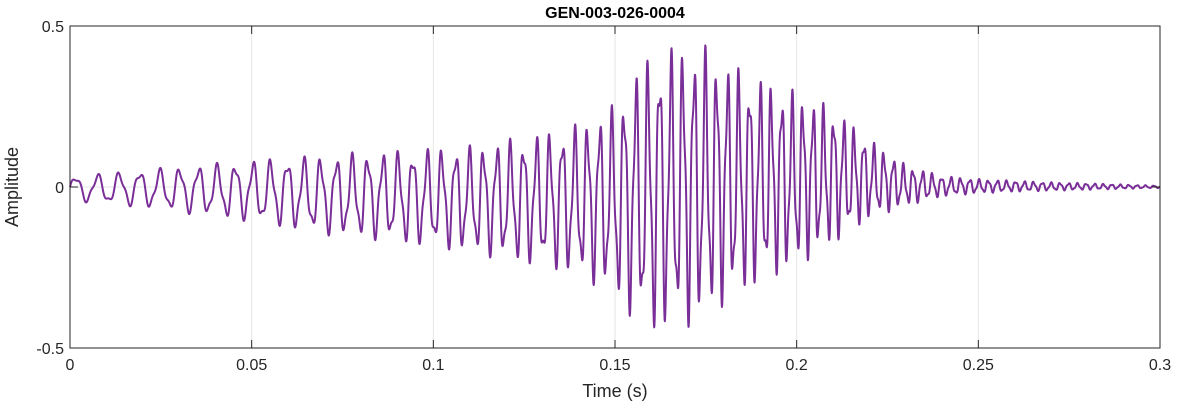  What do you see at coordinates (251, 365) in the screenshot?
I see `x-tick-label: 0.05` at bounding box center [251, 365].